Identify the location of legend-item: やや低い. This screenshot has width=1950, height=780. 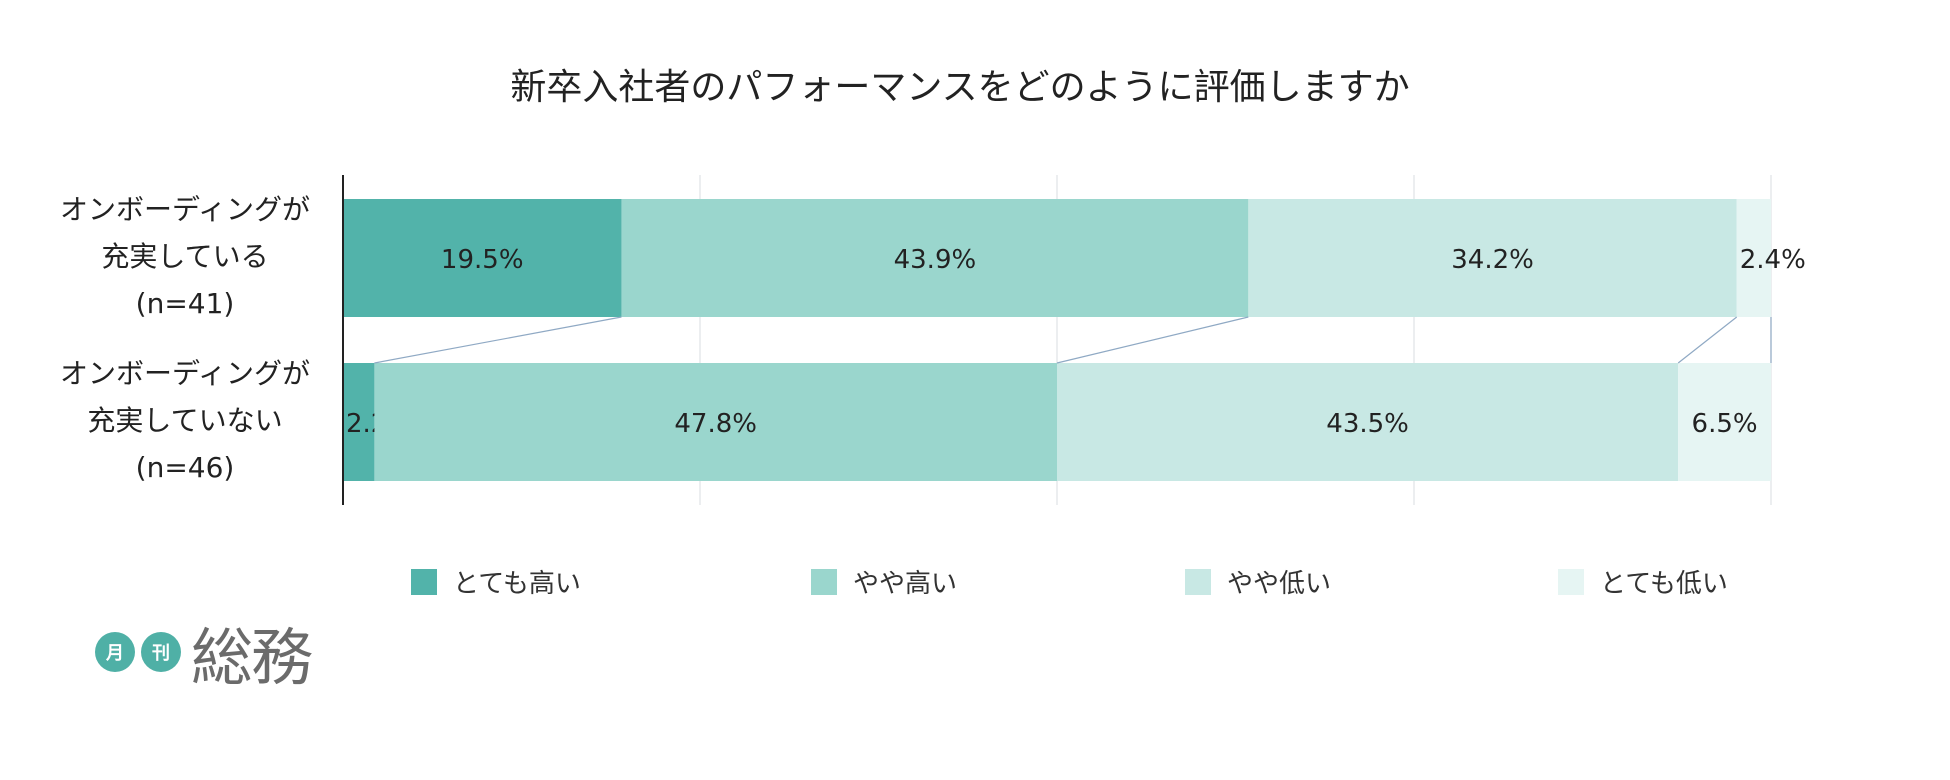
(1258, 581).